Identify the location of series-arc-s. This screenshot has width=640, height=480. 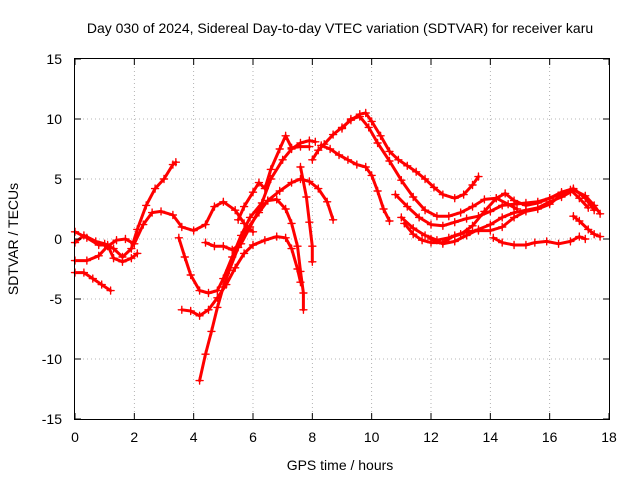
(587, 226).